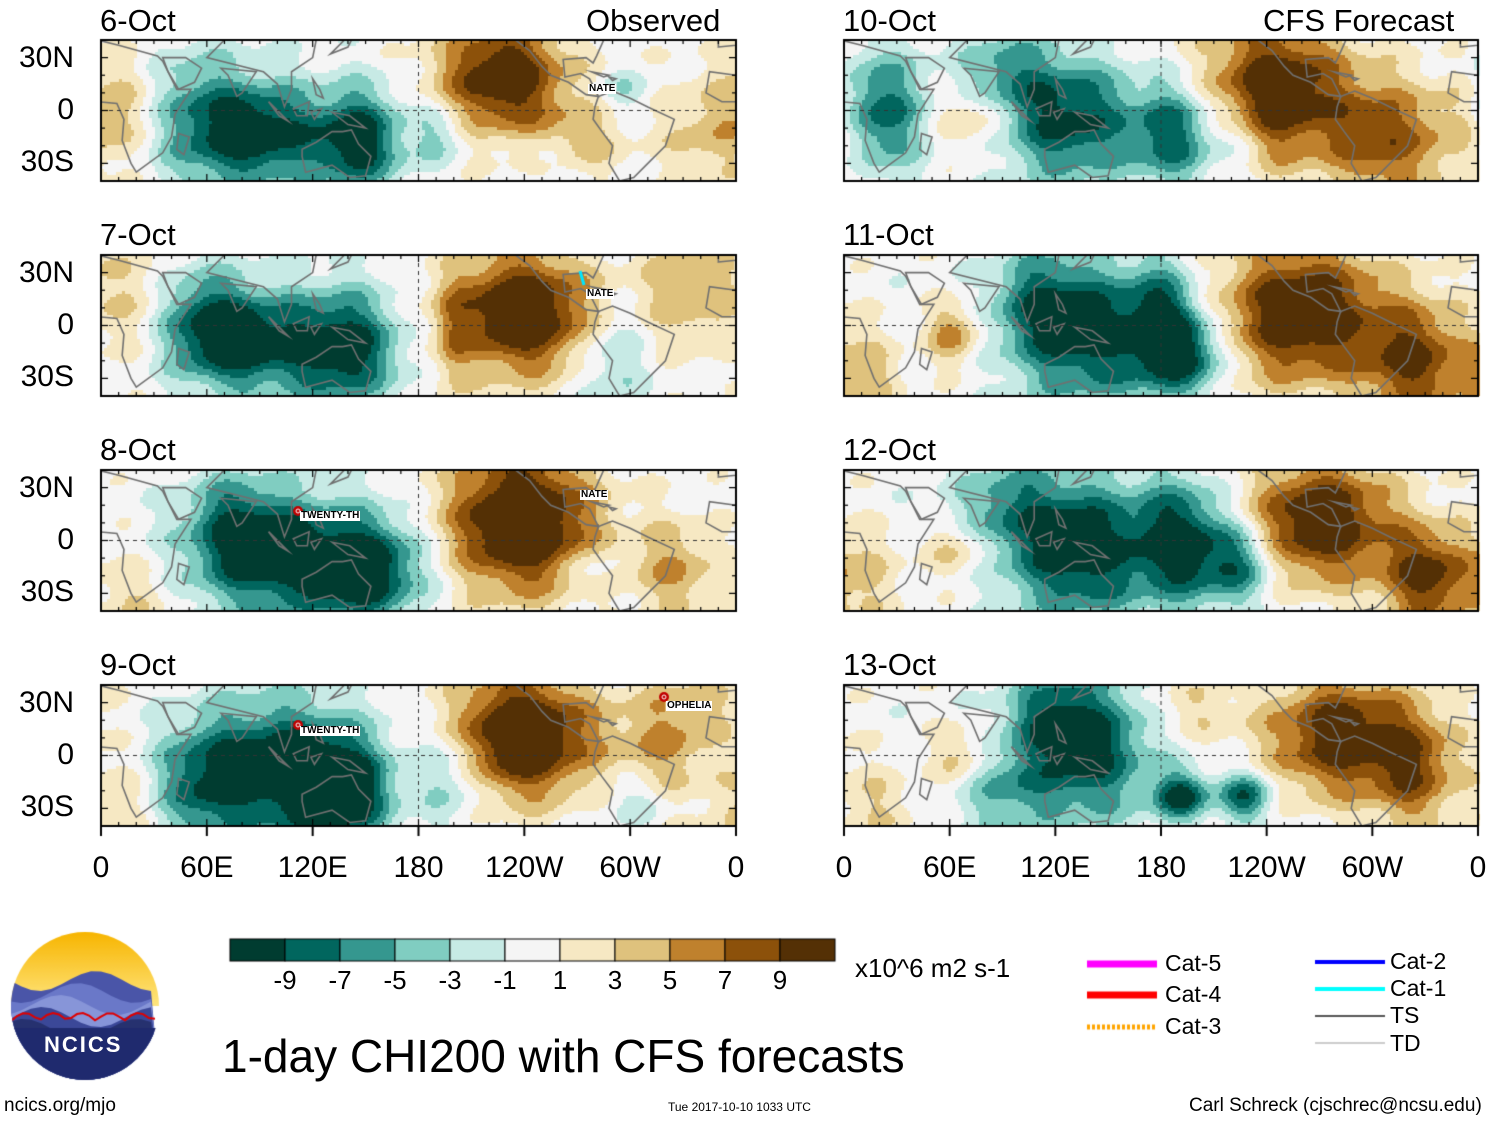  What do you see at coordinates (505, 980) in the screenshot?
I see `colorbar-tick-label: -1` at bounding box center [505, 980].